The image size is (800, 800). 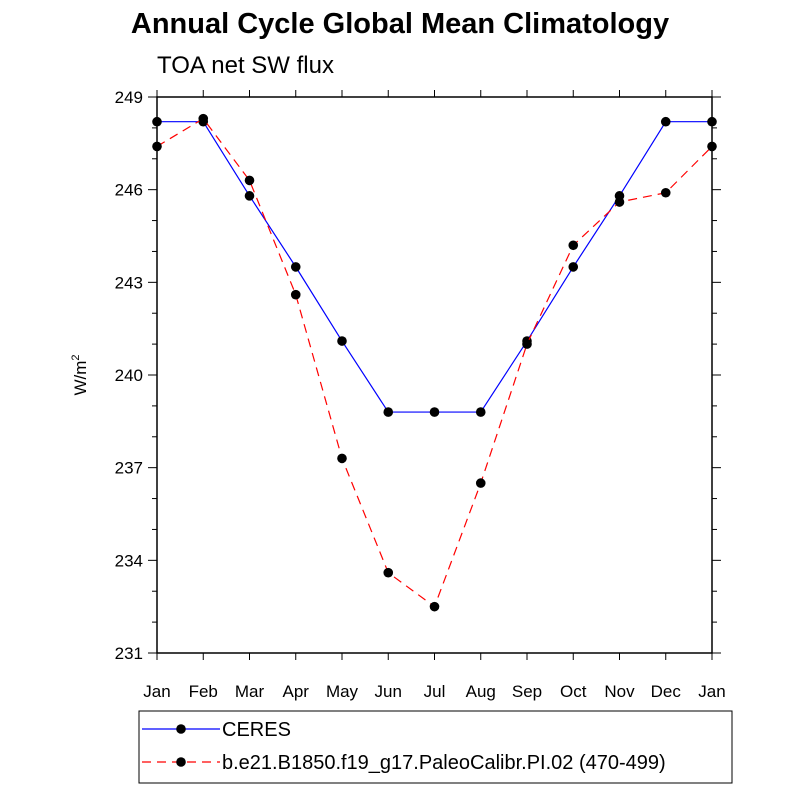 What do you see at coordinates (129, 282) in the screenshot?
I see `y-tick-label: 243` at bounding box center [129, 282].